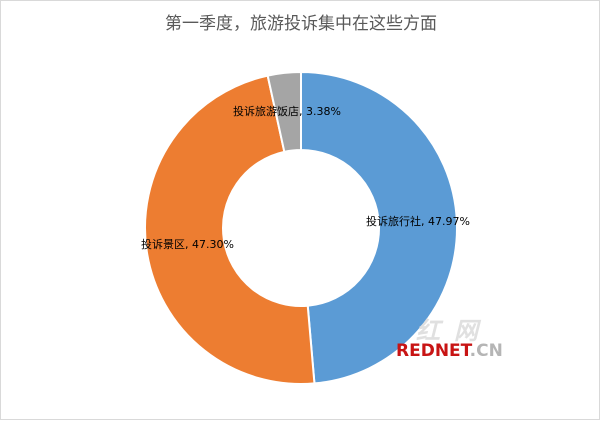  Describe the element at coordinates (433, 351) in the screenshot. I see `watermark-en-red: REDNET` at that location.